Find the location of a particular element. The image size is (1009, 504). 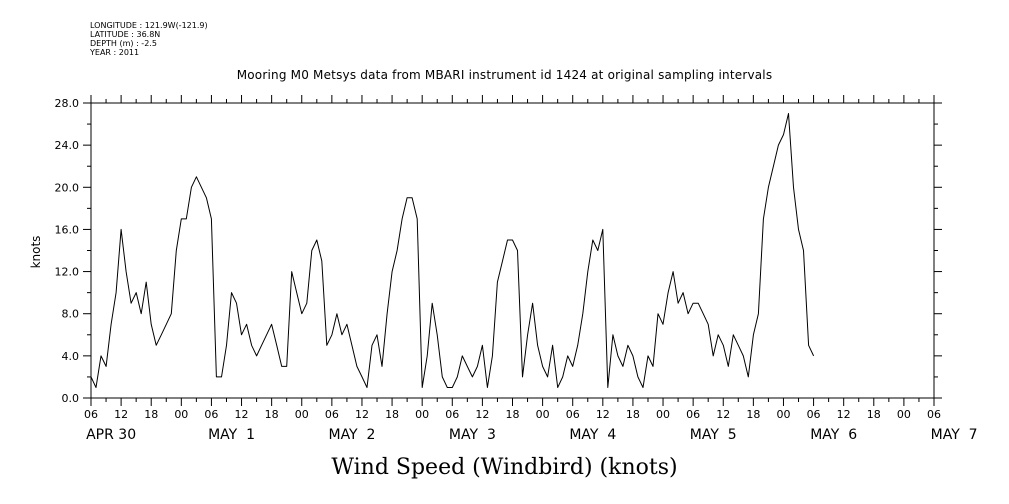

x-axis-label: Wind Speed (Windbird) (knots) is located at coordinates (504, 467).